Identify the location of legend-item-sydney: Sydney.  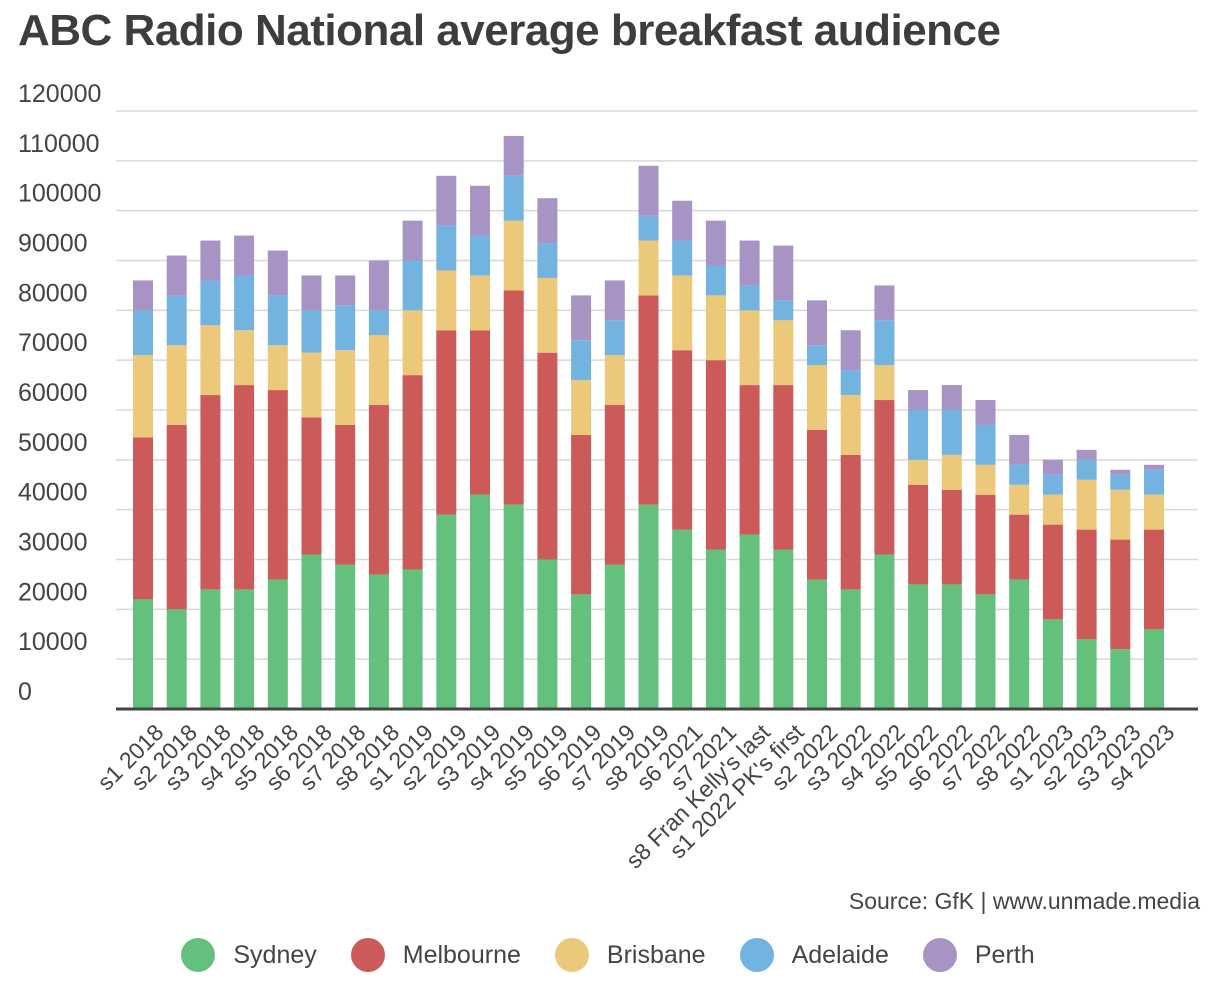
(249, 955).